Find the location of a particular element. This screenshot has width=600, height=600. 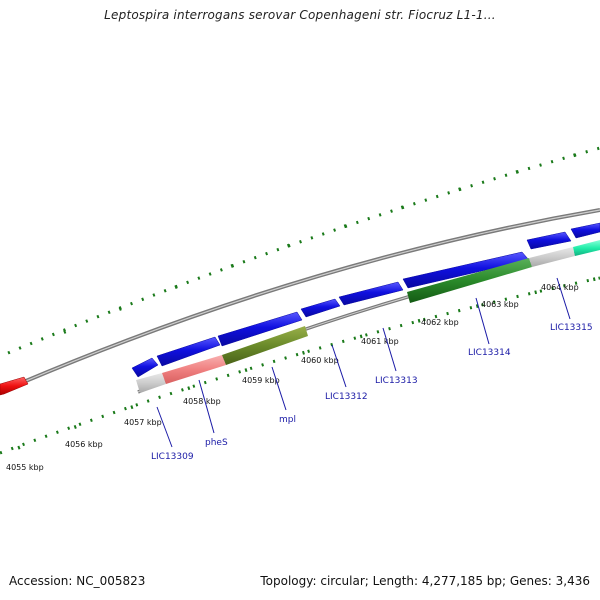

gene-label: LIC13313 is located at coordinates (396, 381).